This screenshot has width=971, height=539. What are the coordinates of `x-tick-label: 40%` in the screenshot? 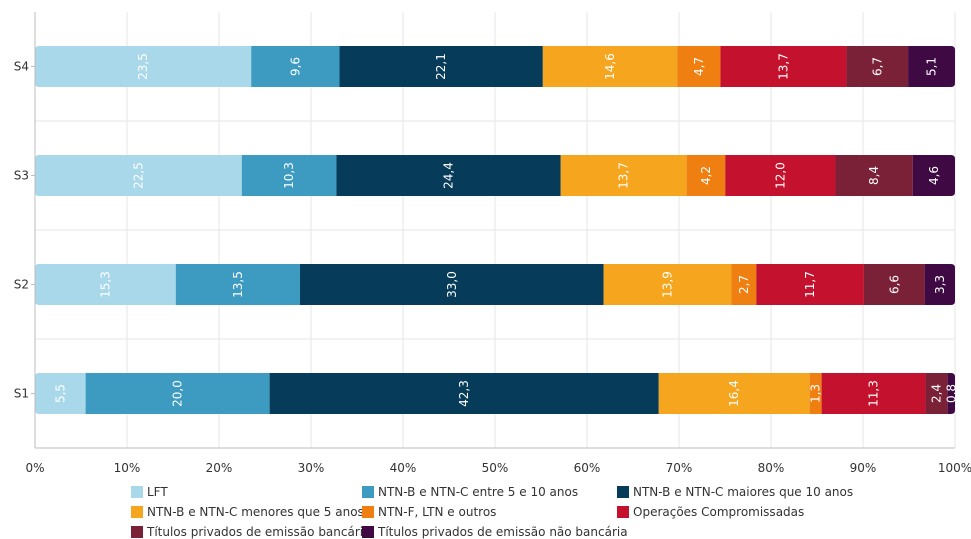 It's located at (403, 468).